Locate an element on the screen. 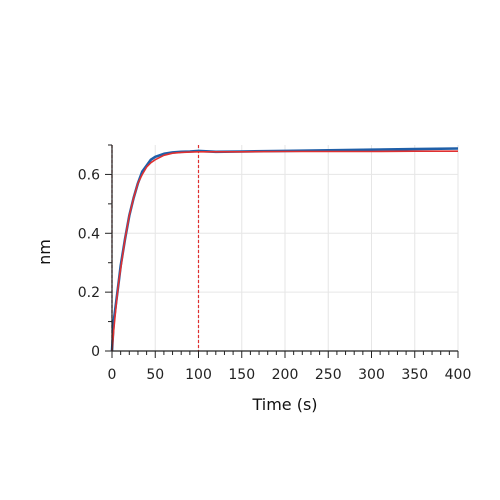 The width and height of the screenshot is (500, 500). y-tick-label: 0.2 is located at coordinates (89, 293).